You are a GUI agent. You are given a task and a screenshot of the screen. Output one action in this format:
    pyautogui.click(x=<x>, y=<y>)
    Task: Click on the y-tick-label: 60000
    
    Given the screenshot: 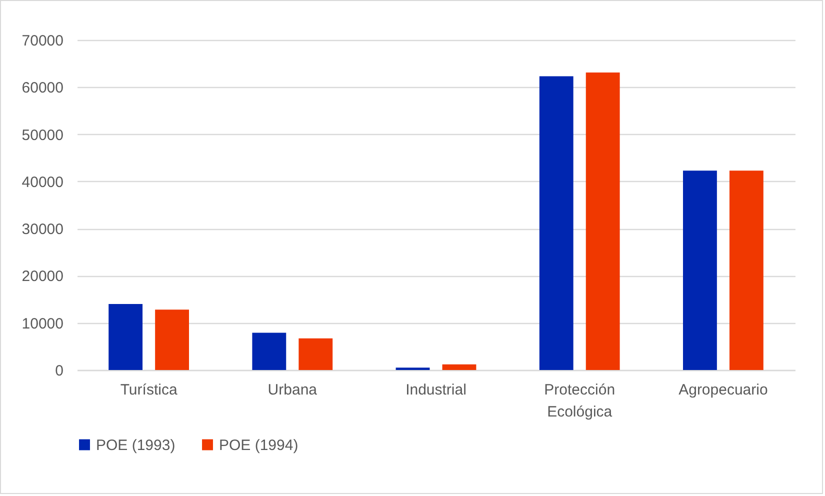 What is the action you would take?
    pyautogui.click(x=43, y=88)
    